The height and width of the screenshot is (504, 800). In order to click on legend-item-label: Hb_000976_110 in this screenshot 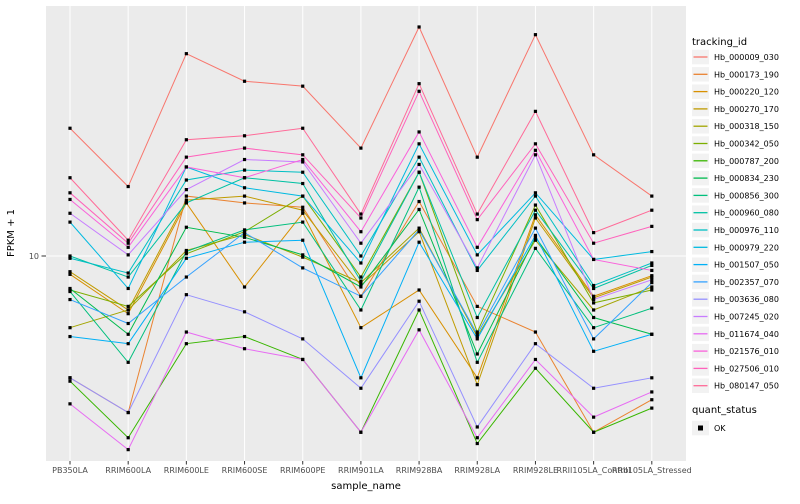, I will do `click(746, 230)`.